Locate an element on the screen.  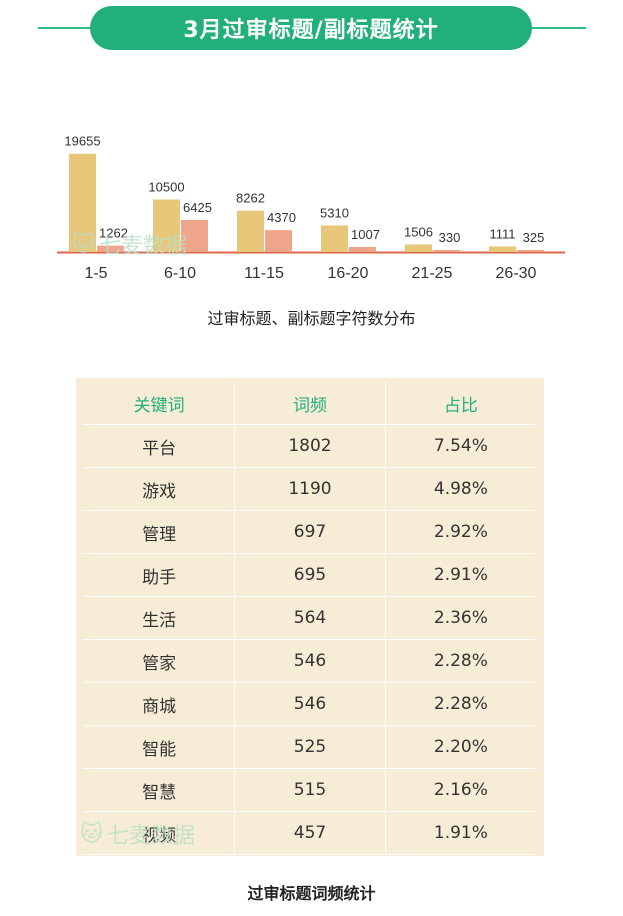
data-label: 330 is located at coordinates (450, 237).